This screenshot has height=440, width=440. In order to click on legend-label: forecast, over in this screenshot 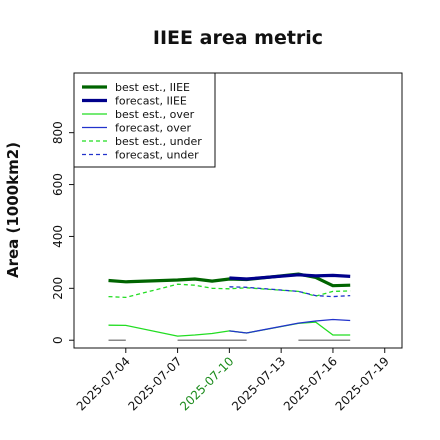, I will do `click(153, 128)`.